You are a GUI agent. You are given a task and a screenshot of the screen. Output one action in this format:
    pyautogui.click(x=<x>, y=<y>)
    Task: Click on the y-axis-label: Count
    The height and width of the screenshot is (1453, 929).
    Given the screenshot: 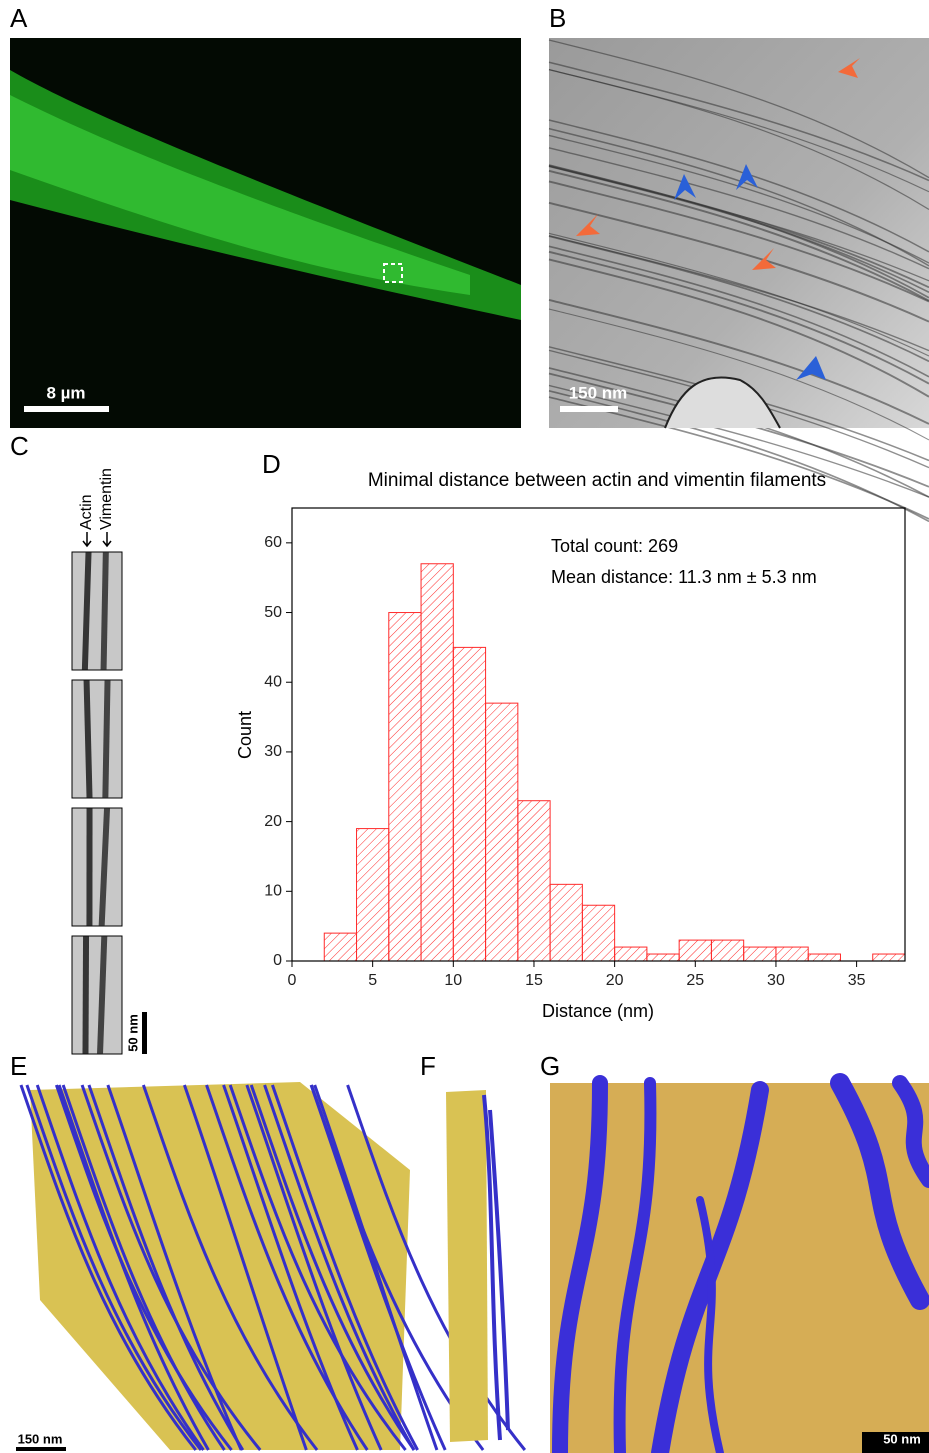 What is the action you would take?
    pyautogui.click(x=245, y=735)
    